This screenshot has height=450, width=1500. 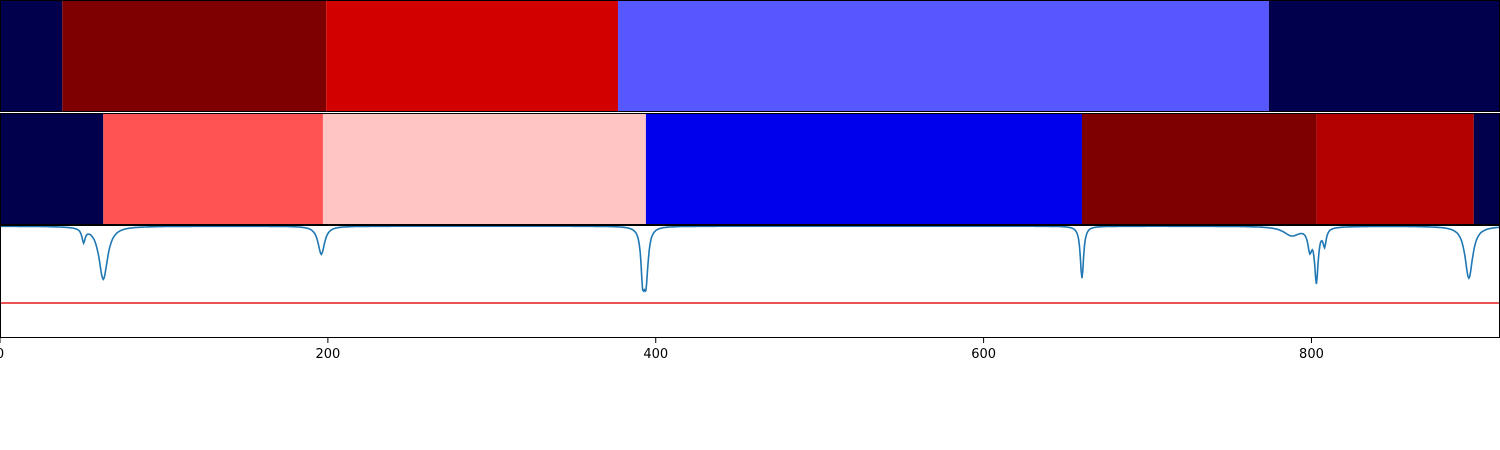 I want to click on x-tick-label: 400, so click(x=655, y=354).